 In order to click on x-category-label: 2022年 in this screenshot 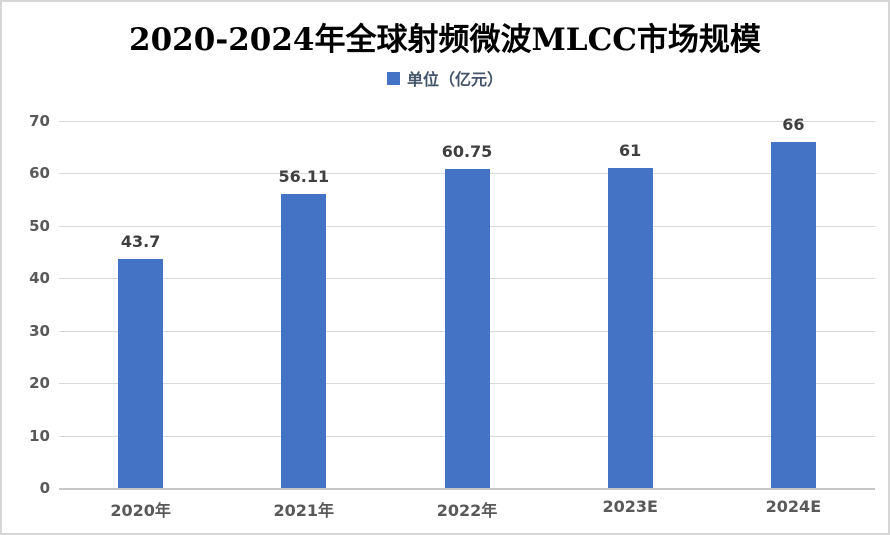, I will do `click(467, 510)`.